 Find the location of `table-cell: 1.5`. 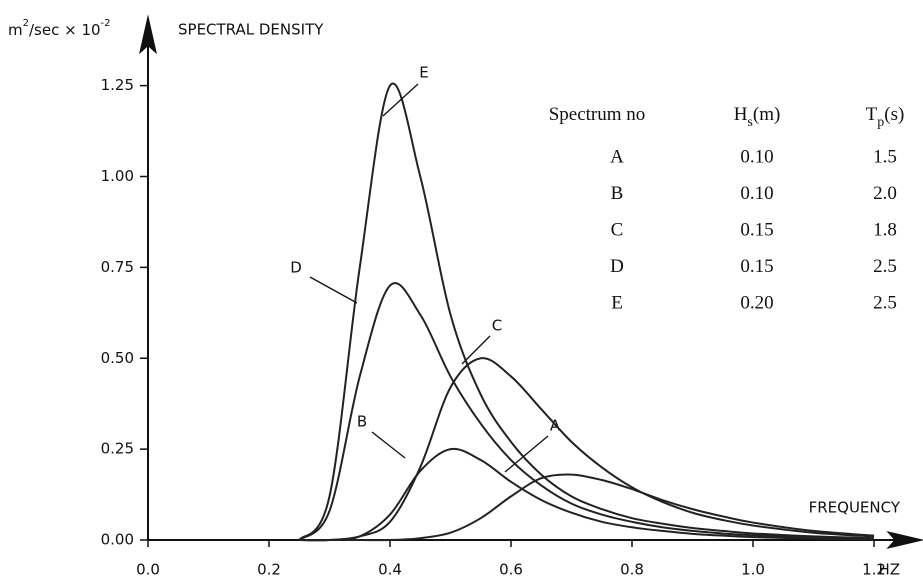

table-cell: 1.5 is located at coordinates (885, 156).